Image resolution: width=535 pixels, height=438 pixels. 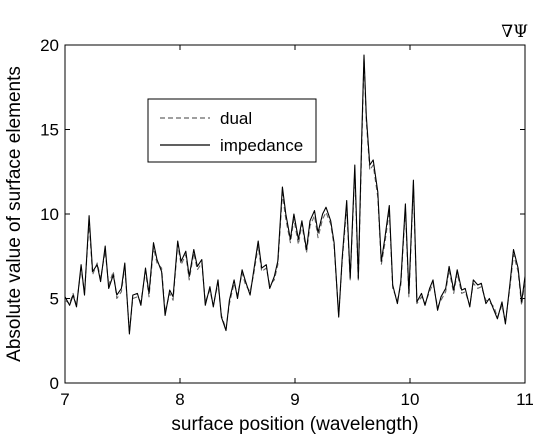 I want to click on legend-label-dual: dual, so click(x=236, y=118).